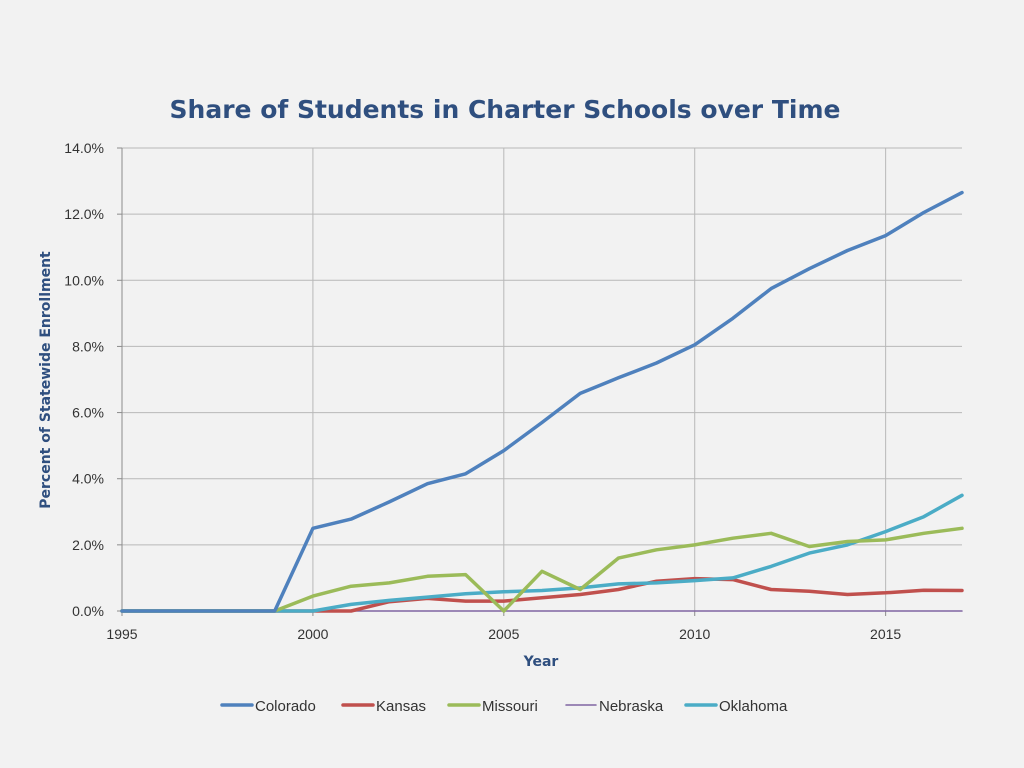 Image resolution: width=1024 pixels, height=768 pixels. I want to click on x-axis-title: Year, so click(541, 662).